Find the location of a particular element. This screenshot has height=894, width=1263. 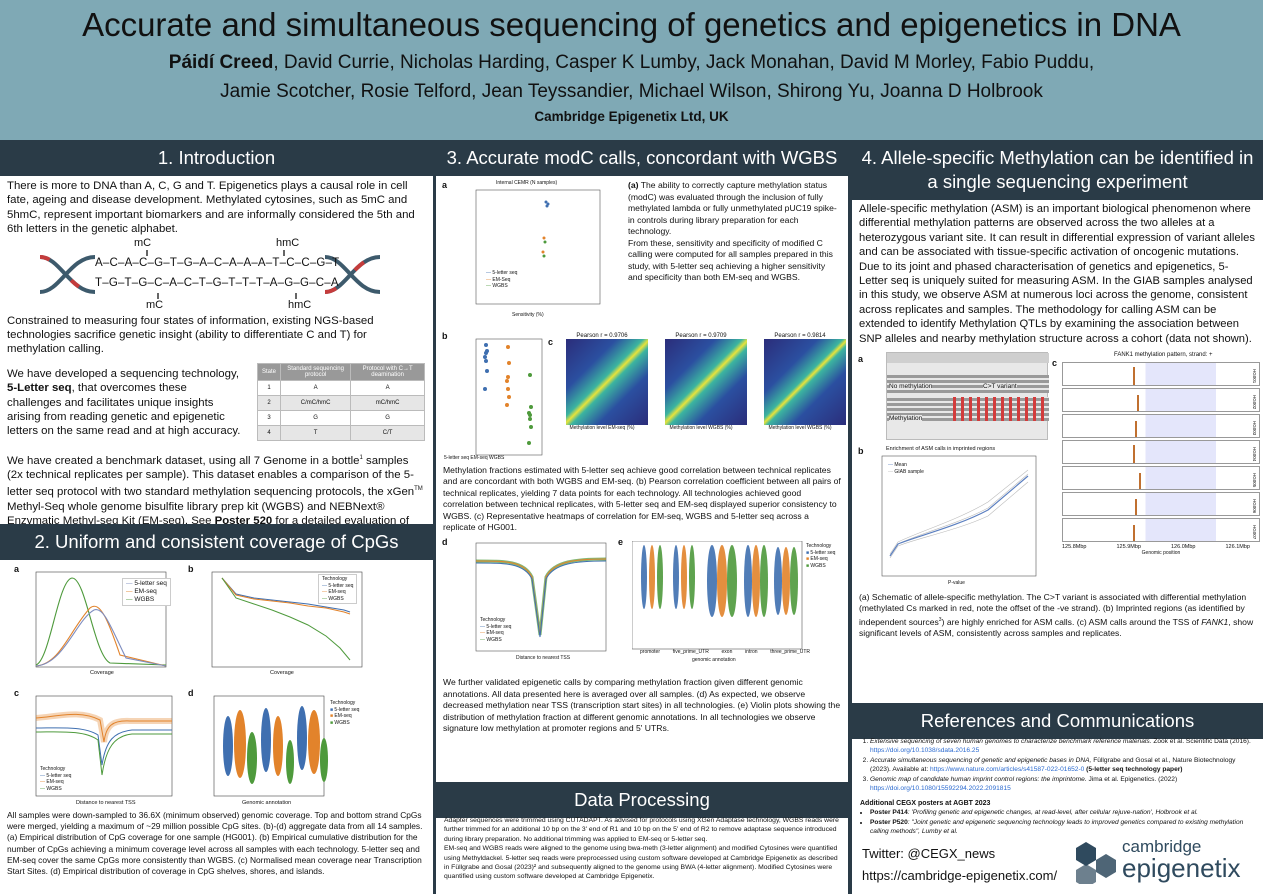

enrichment-plot is located at coordinates (959, 516).